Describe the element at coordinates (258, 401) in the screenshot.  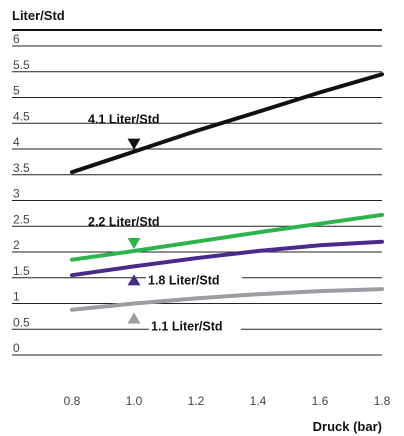
I see `x-tick-label: 1.4` at that location.